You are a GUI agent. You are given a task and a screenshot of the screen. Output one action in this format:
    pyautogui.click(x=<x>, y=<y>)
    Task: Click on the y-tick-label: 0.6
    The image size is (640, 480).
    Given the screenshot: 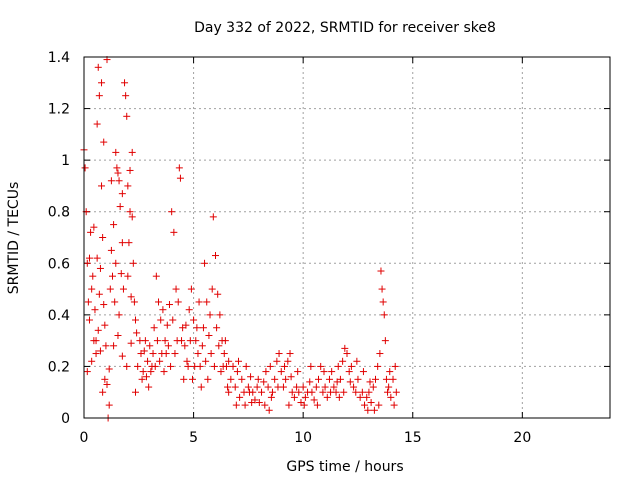 What is the action you would take?
    pyautogui.click(x=59, y=264)
    